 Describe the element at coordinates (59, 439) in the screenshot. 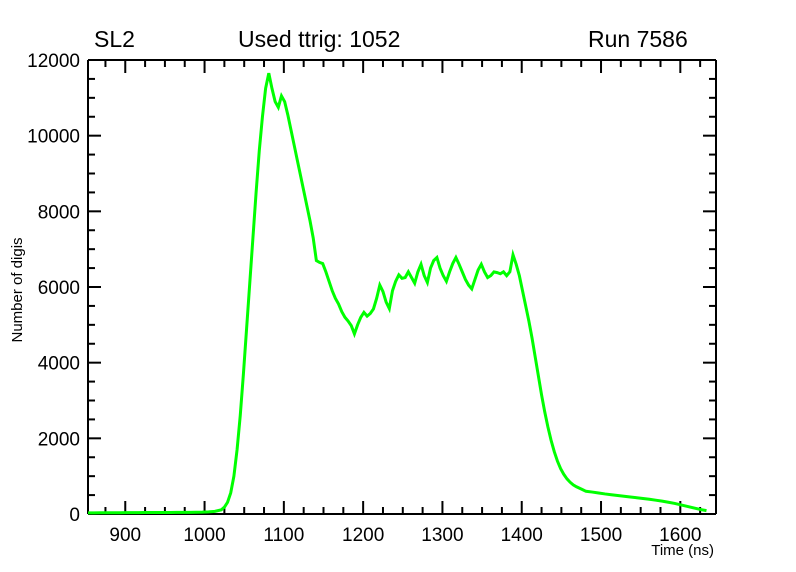

I see `y-tick-label: 2000` at that location.